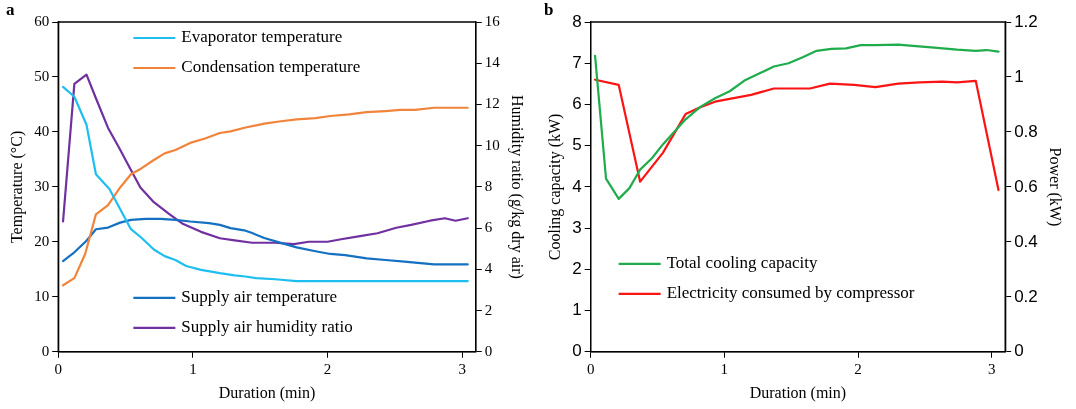 This screenshot has width=1076, height=409. I want to click on y2-tick-label: 0.2, so click(1026, 296).